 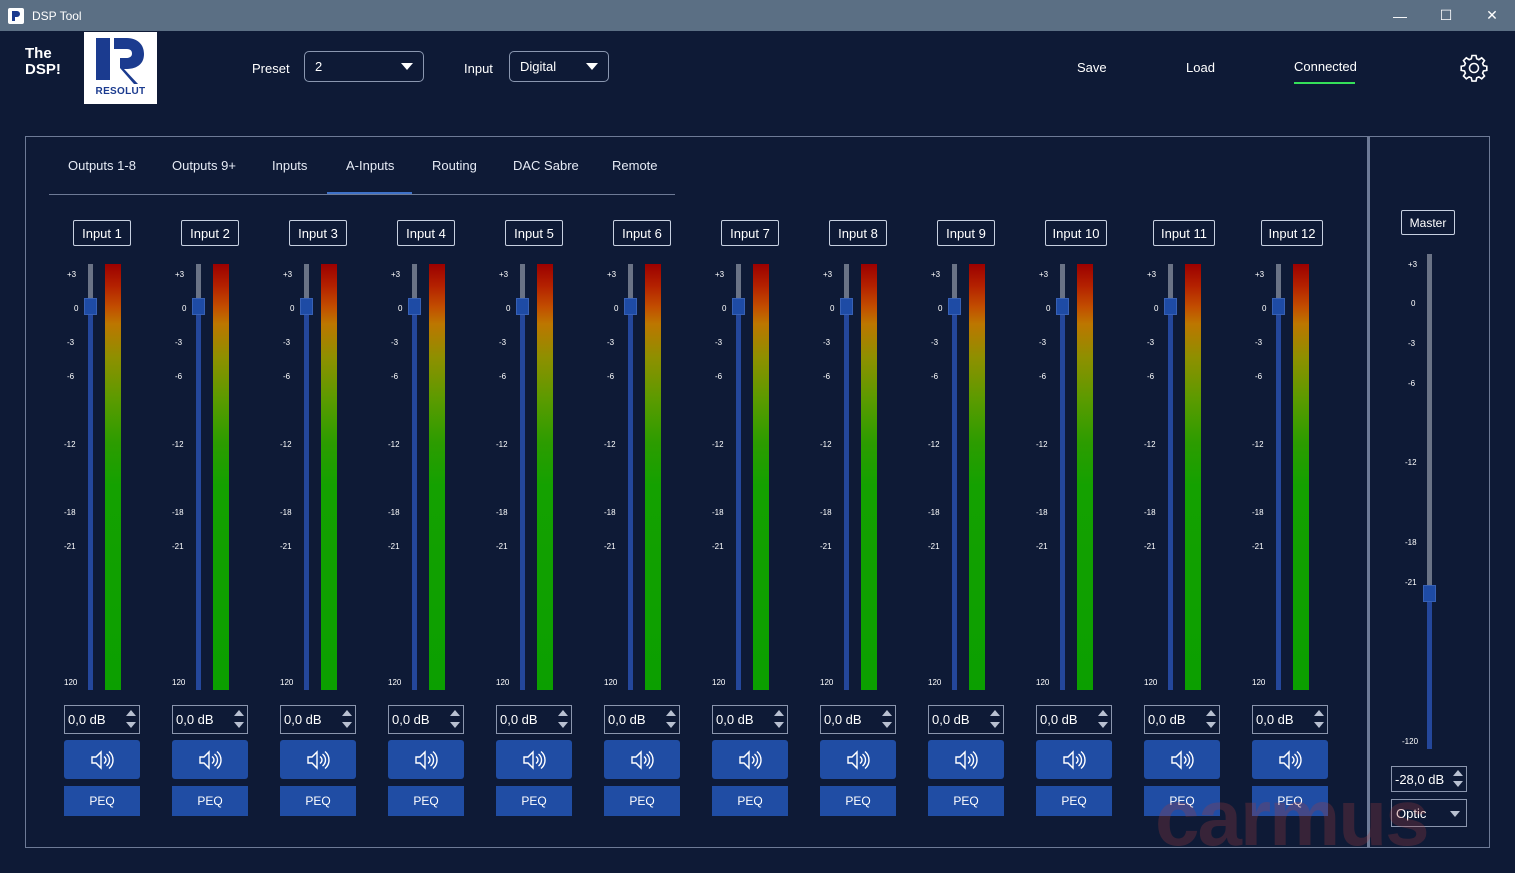 I want to click on master-gain-spinbox: -28,0 dB, so click(x=1429, y=779).